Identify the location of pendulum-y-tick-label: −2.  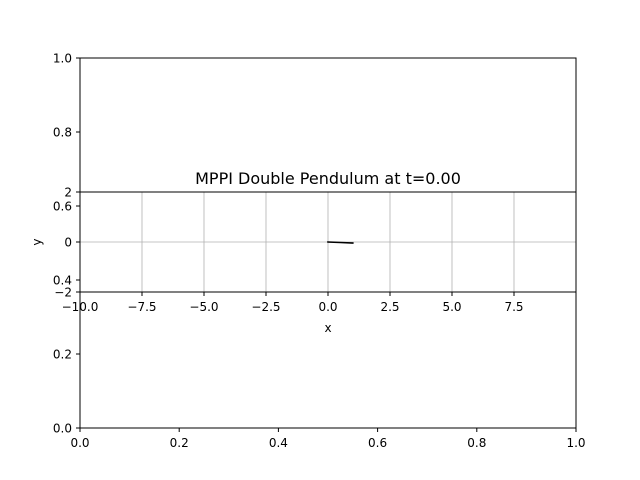
(63, 293).